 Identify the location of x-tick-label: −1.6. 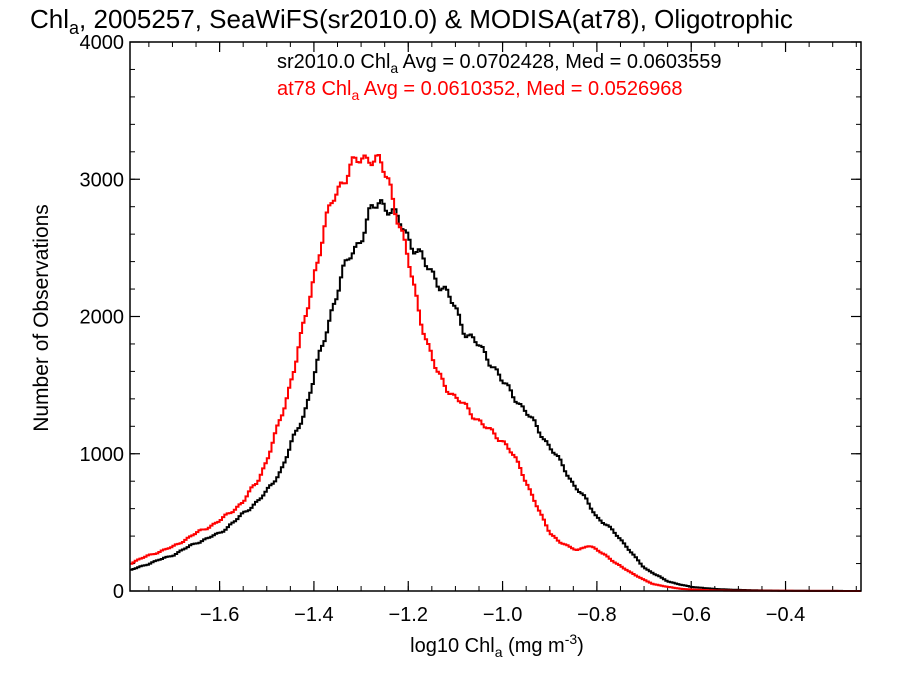
(219, 615).